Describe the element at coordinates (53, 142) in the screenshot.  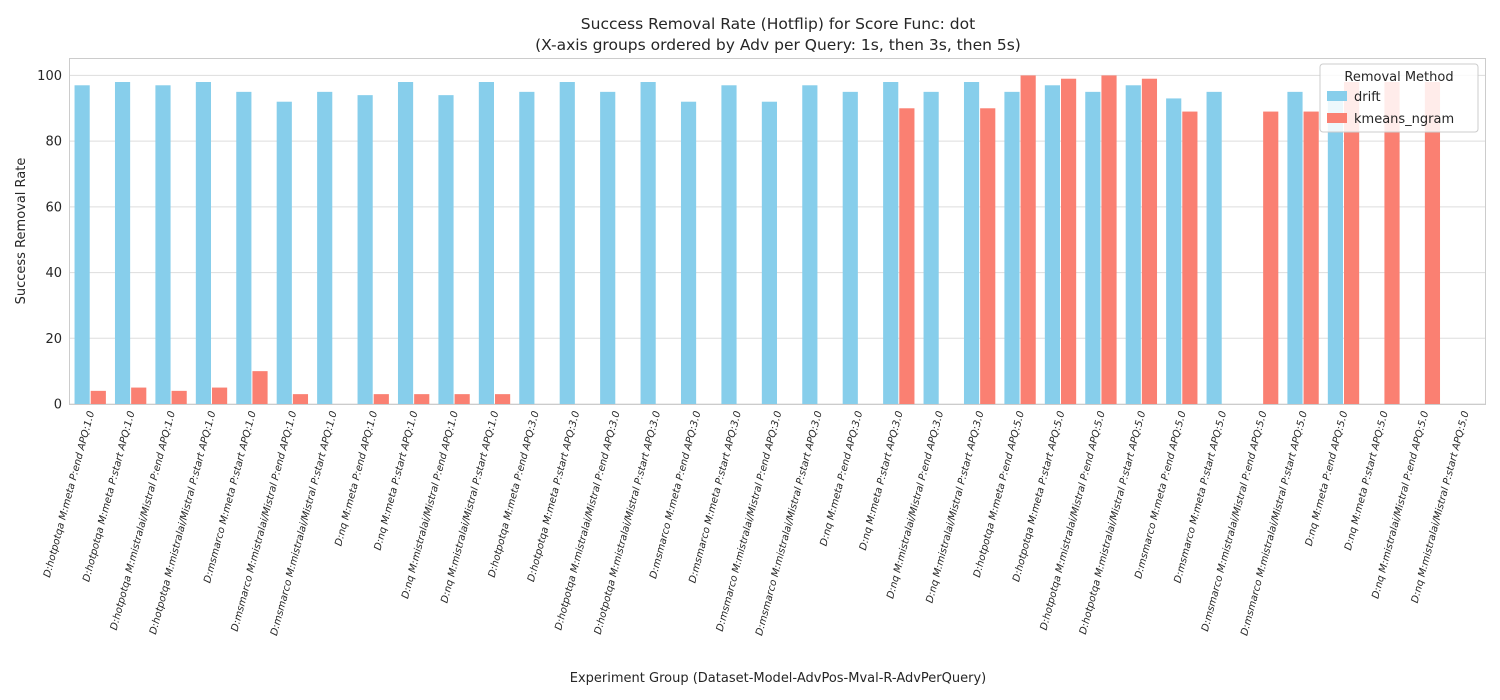
I see `y-tick-label: 80` at that location.